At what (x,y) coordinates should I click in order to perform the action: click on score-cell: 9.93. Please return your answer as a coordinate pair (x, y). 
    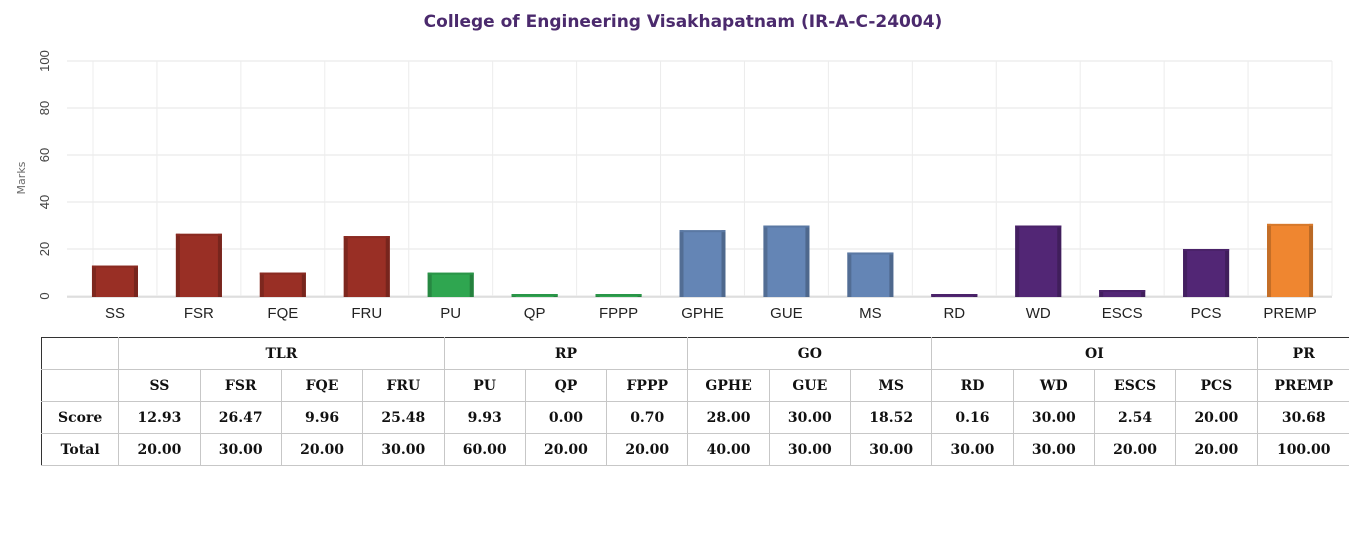
    Looking at the image, I should click on (484, 417).